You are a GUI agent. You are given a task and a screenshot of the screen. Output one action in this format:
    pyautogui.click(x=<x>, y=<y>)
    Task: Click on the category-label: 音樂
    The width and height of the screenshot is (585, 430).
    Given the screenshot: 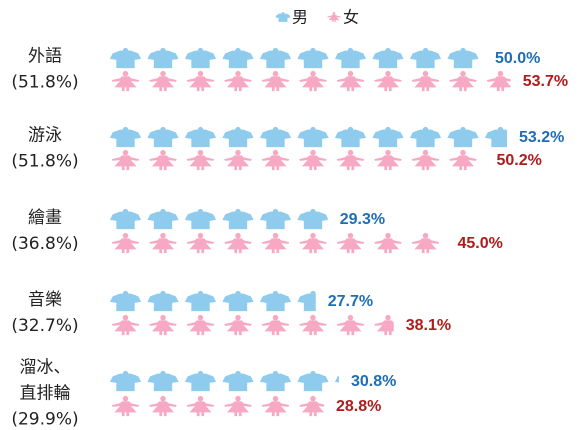 What is the action you would take?
    pyautogui.click(x=45, y=300)
    